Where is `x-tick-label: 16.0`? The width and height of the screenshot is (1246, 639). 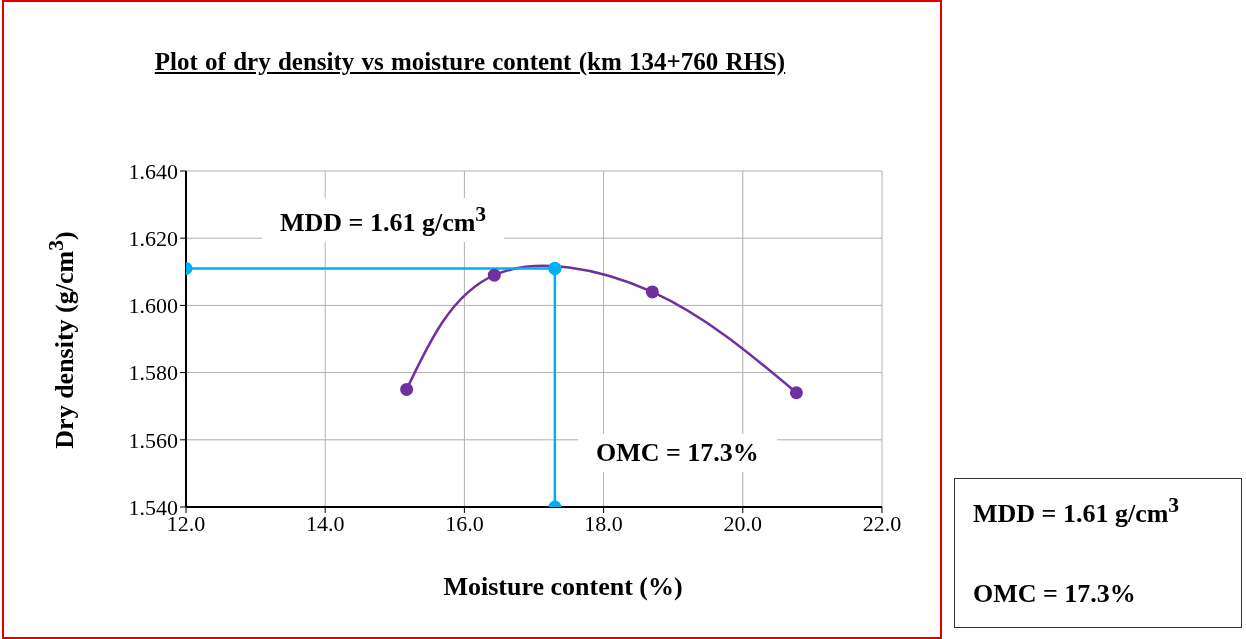 x-tick-label: 16.0 is located at coordinates (464, 523).